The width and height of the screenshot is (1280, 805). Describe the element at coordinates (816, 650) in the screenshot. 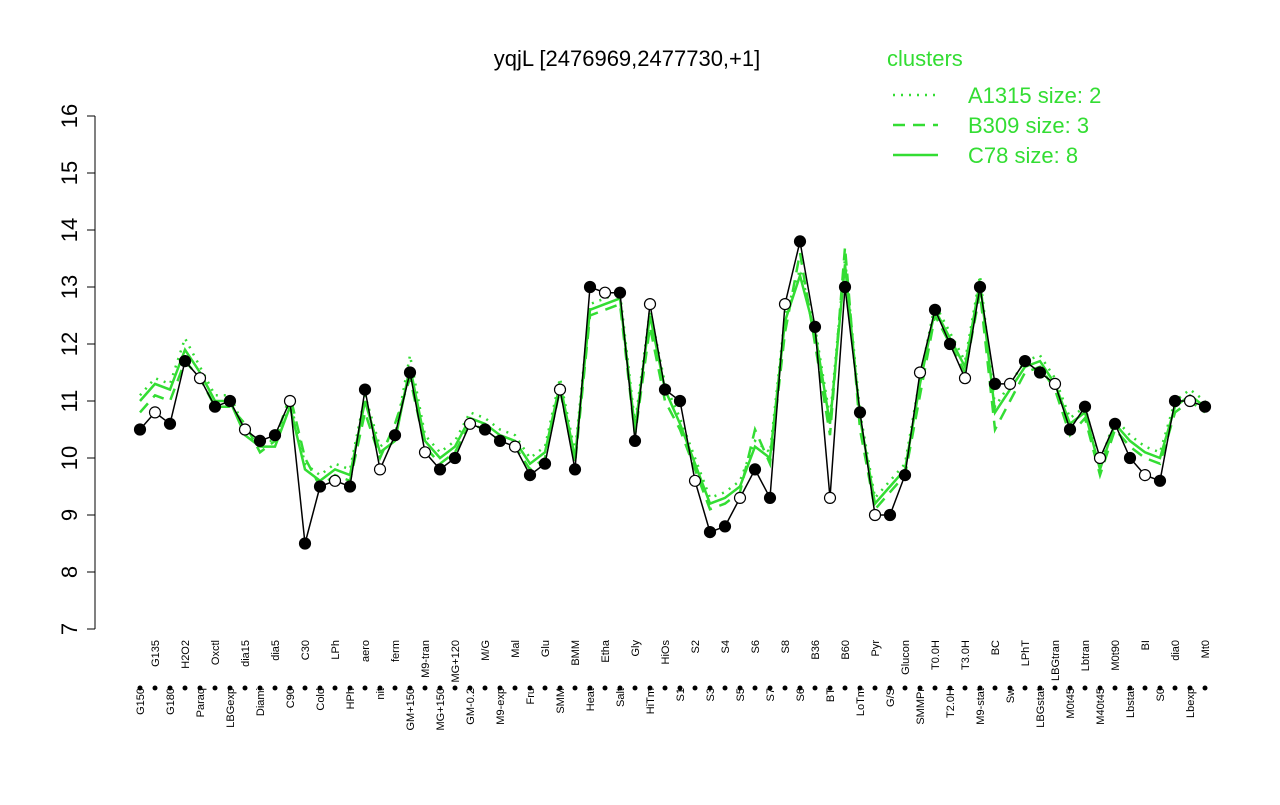

I see `x-tick-label: B36` at that location.